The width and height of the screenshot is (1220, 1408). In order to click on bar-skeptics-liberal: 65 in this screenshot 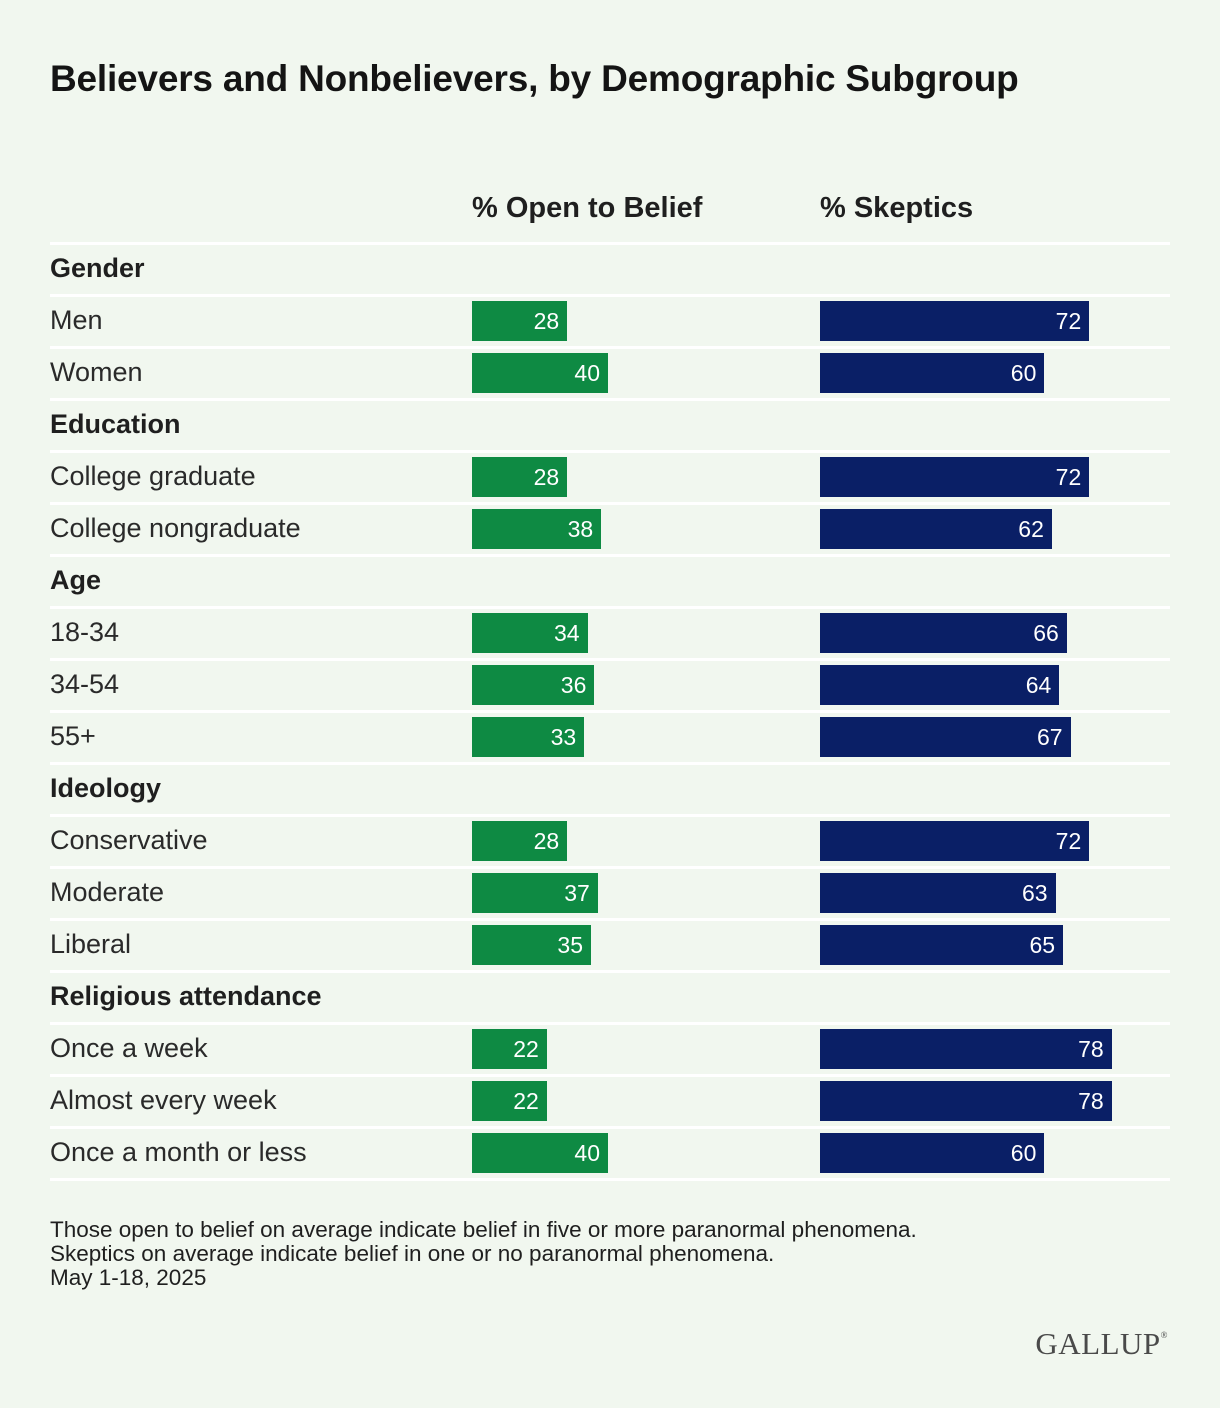, I will do `click(942, 945)`.